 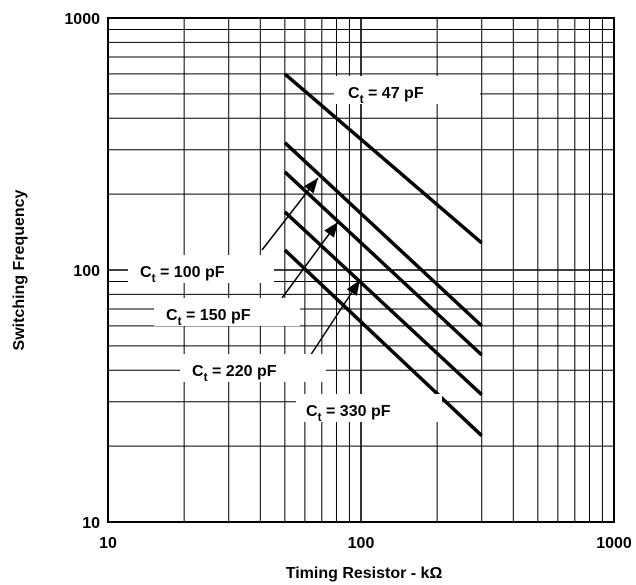 I want to click on x-tick-label: 1000, so click(x=614, y=543).